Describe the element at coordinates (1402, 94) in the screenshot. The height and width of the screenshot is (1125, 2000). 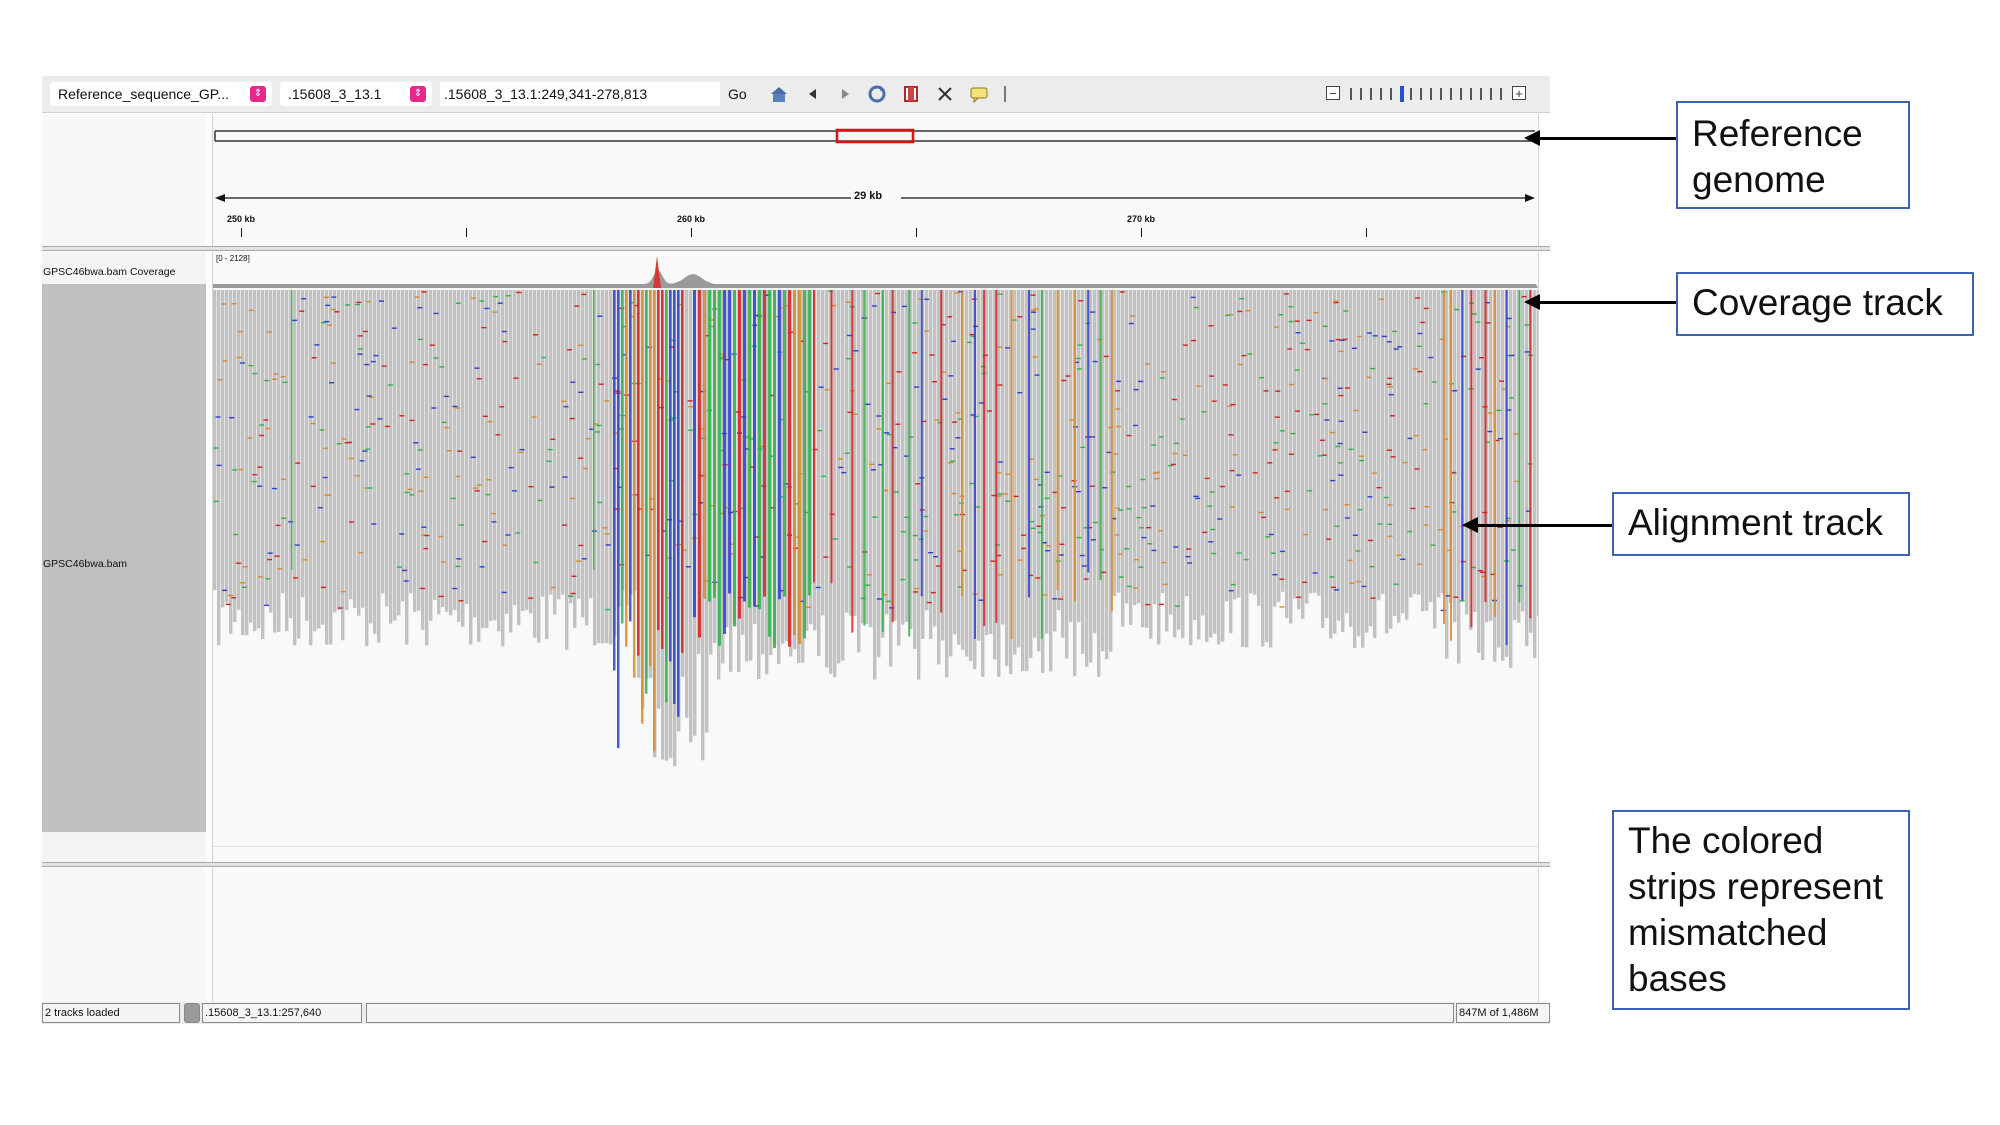
I see `zoom-level-marker` at that location.